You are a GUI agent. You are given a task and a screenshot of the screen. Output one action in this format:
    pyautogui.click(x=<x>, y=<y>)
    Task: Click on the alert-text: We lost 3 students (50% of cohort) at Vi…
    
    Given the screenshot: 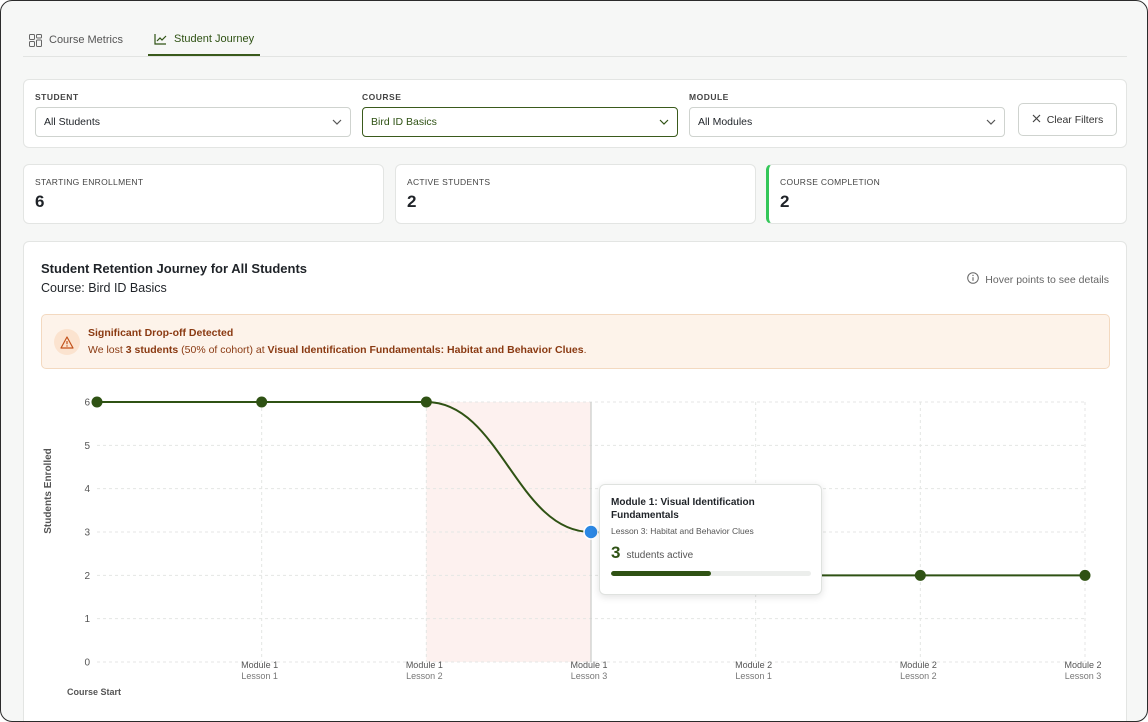 What is the action you would take?
    pyautogui.click(x=337, y=350)
    